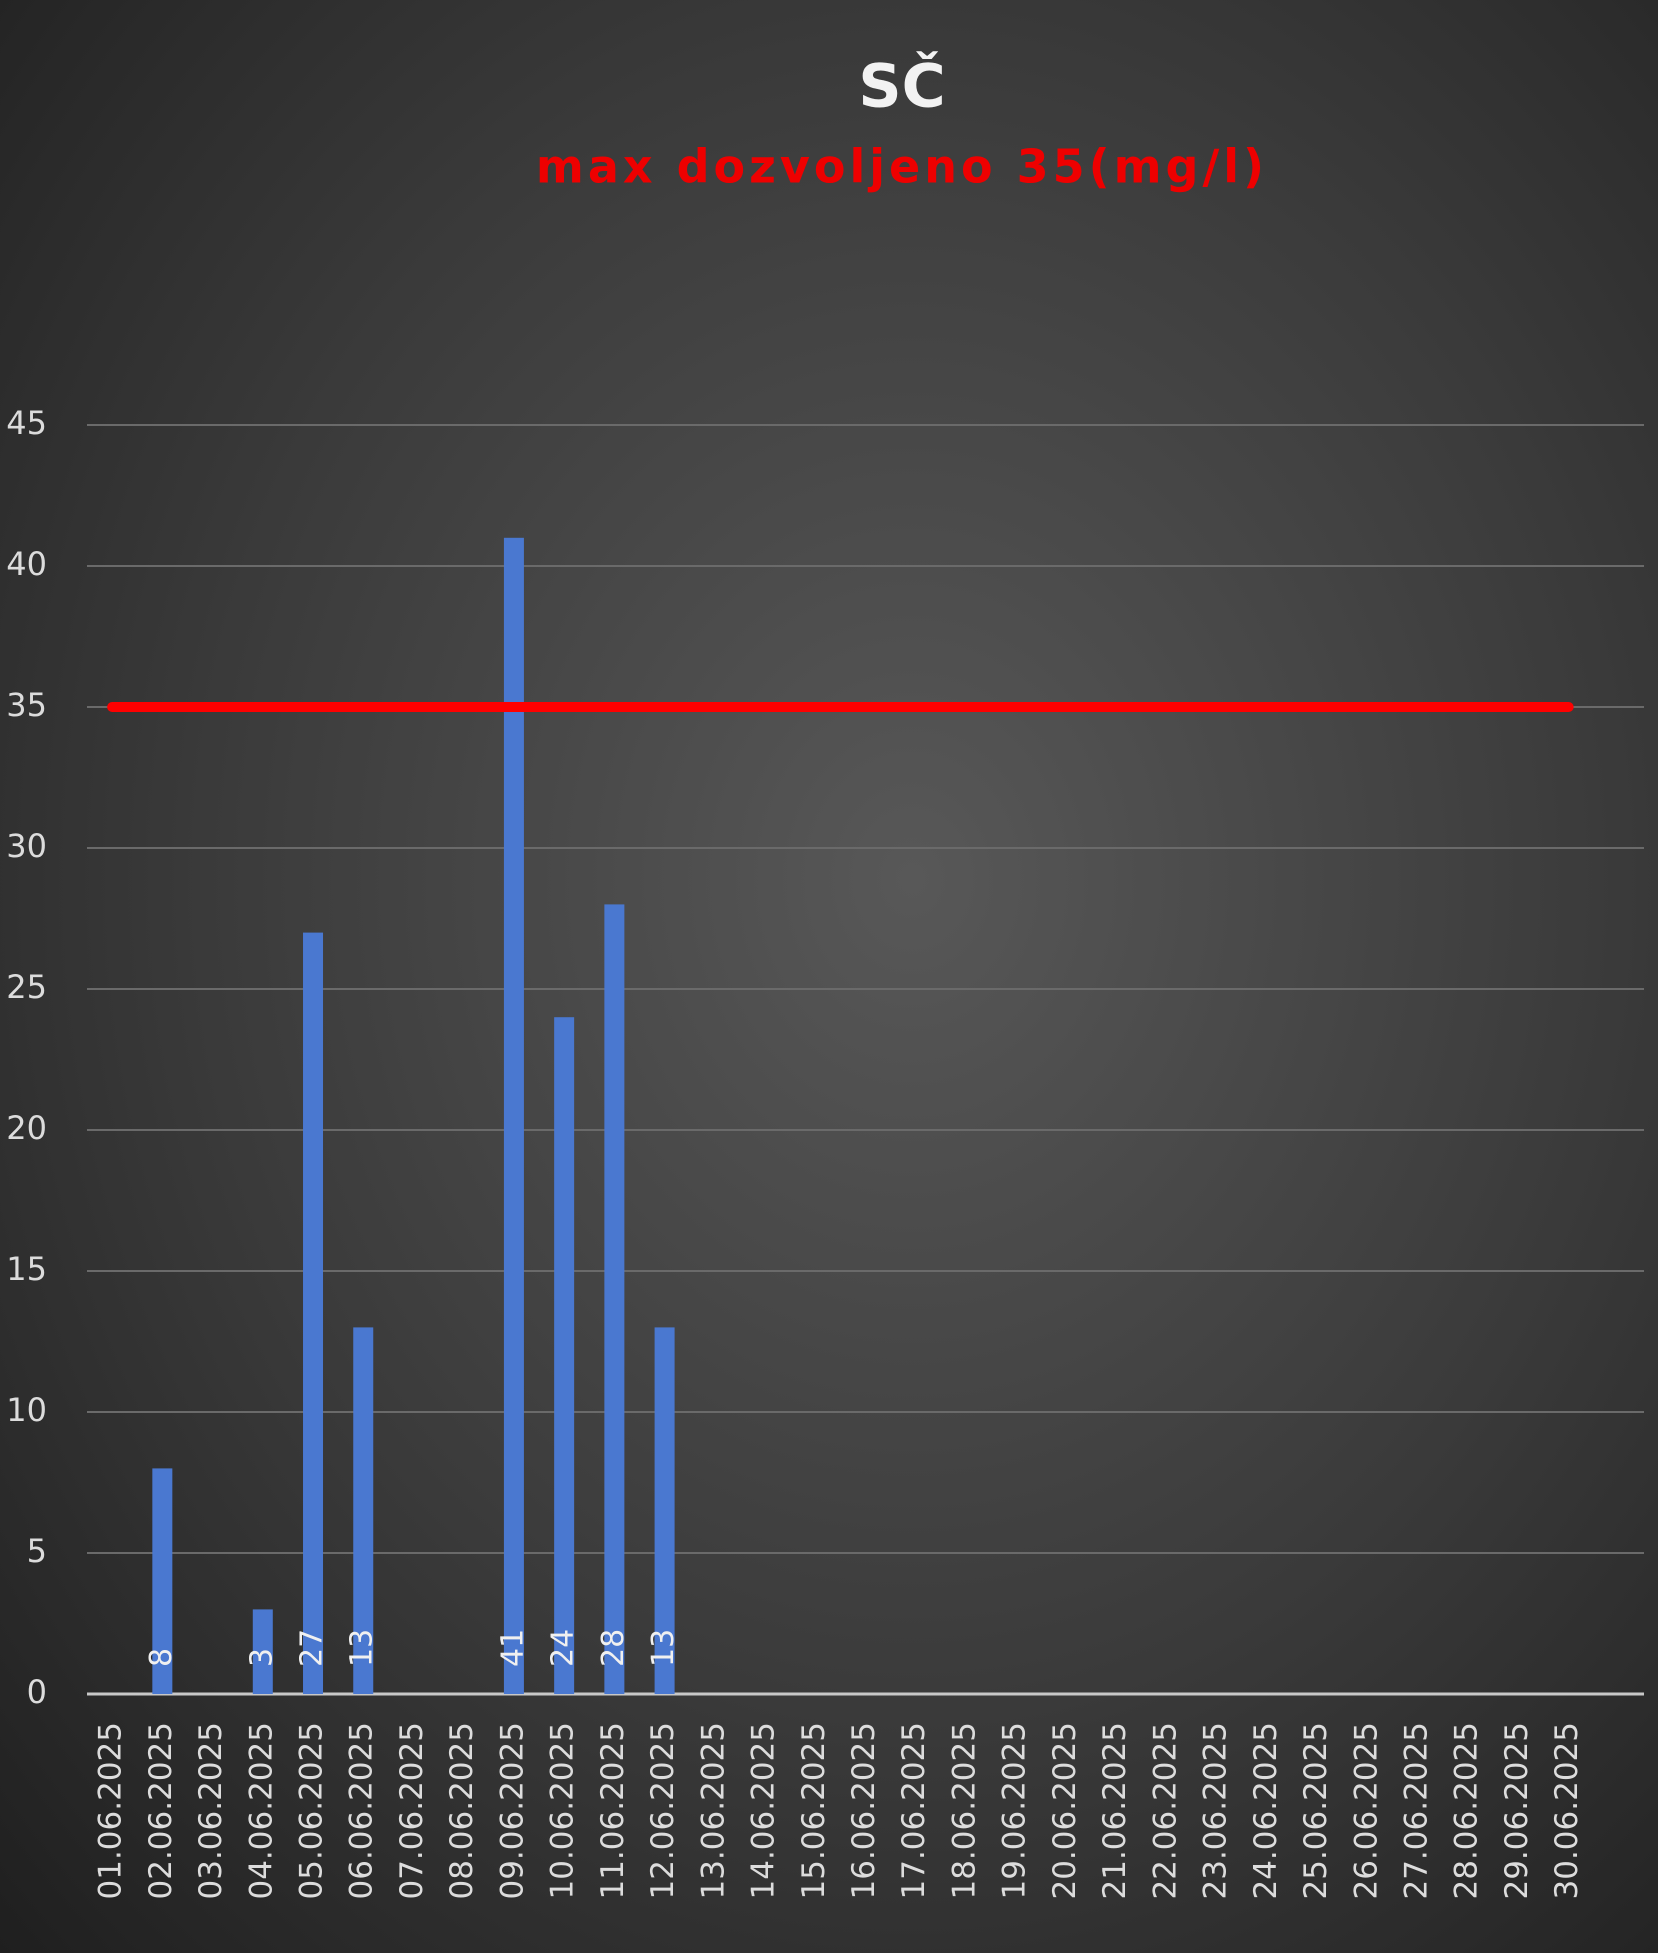  Describe the element at coordinates (26, 1128) in the screenshot. I see `y-tick-label: 20` at that location.